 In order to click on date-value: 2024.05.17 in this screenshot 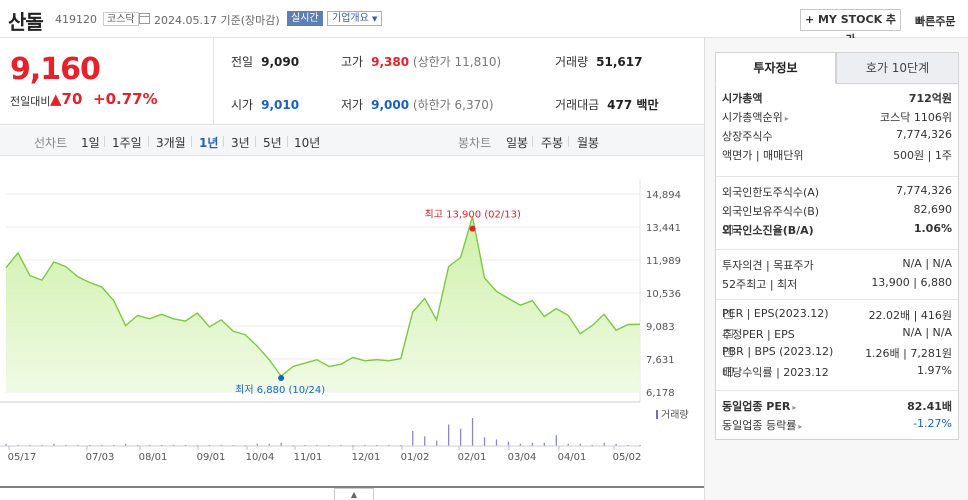, I will do `click(185, 20)`.